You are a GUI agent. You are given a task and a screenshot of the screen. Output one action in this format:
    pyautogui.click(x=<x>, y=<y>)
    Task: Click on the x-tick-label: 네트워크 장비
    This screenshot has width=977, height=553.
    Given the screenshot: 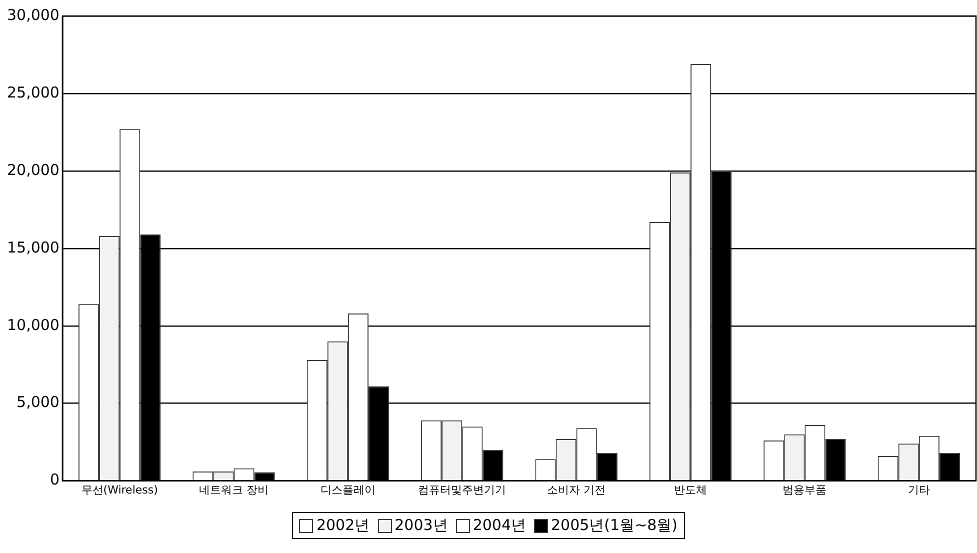 What is the action you would take?
    pyautogui.click(x=234, y=489)
    